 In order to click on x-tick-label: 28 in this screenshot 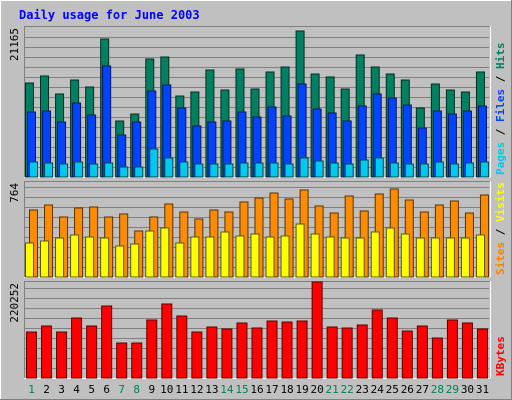, I will do `click(437, 389)`.